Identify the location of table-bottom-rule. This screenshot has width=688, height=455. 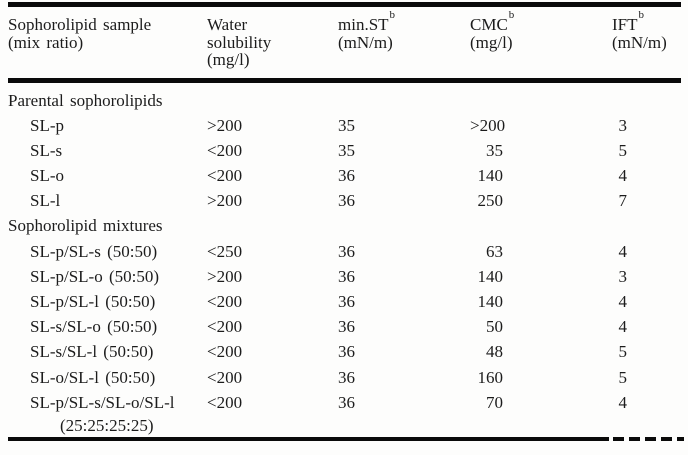
(344, 438).